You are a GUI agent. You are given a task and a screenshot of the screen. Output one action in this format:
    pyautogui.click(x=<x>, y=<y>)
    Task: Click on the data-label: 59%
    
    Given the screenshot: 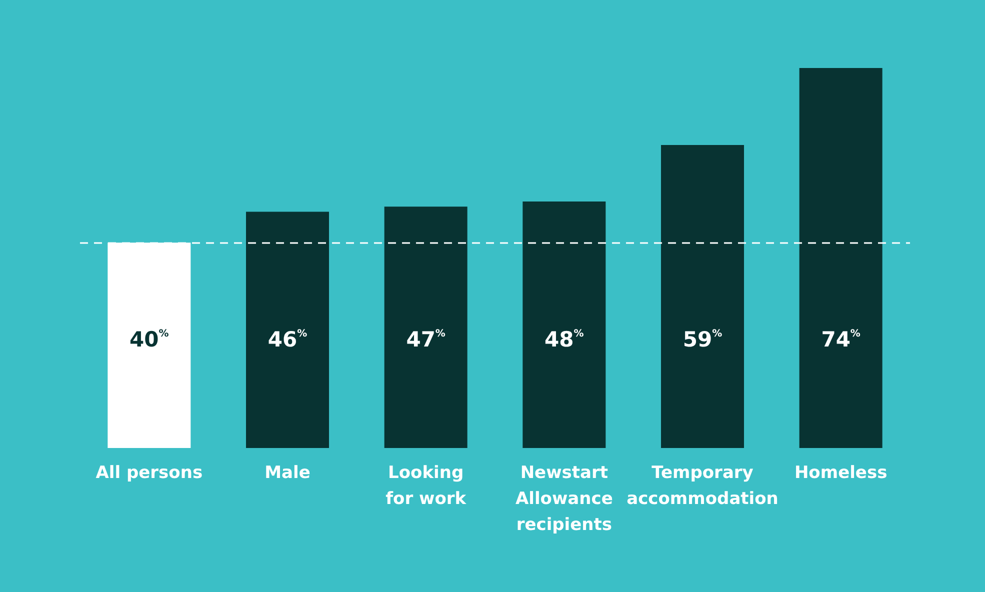 What is the action you would take?
    pyautogui.click(x=702, y=340)
    